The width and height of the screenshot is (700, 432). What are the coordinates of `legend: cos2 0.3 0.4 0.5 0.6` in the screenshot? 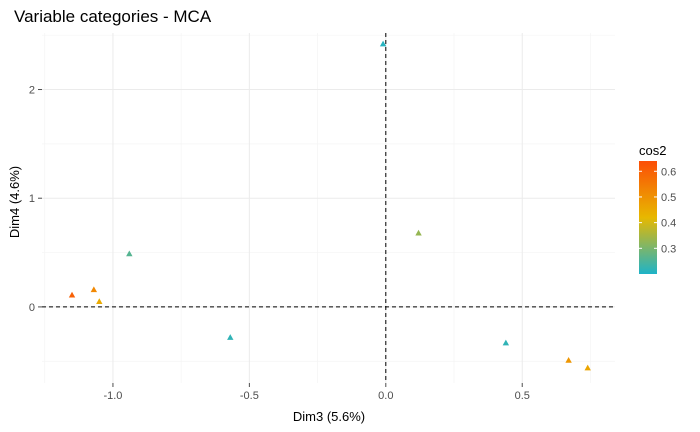 It's located at (657, 208).